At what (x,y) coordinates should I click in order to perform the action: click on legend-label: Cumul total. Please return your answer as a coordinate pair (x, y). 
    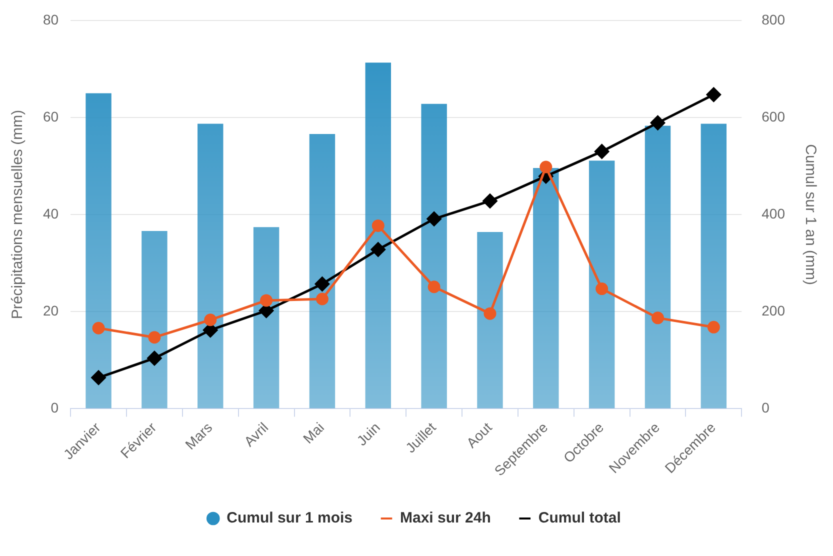
    Looking at the image, I should click on (579, 518).